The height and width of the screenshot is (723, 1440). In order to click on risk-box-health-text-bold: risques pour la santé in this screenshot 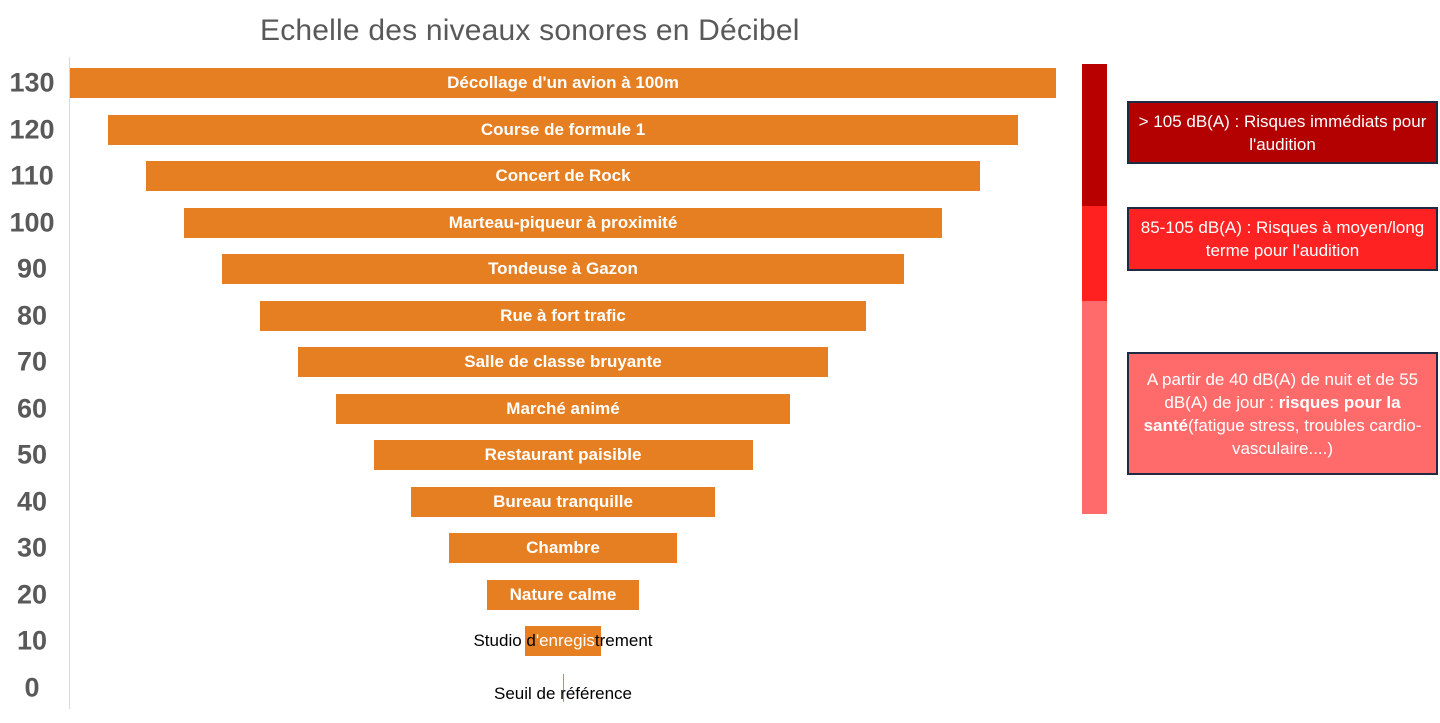, I will do `click(1272, 413)`.